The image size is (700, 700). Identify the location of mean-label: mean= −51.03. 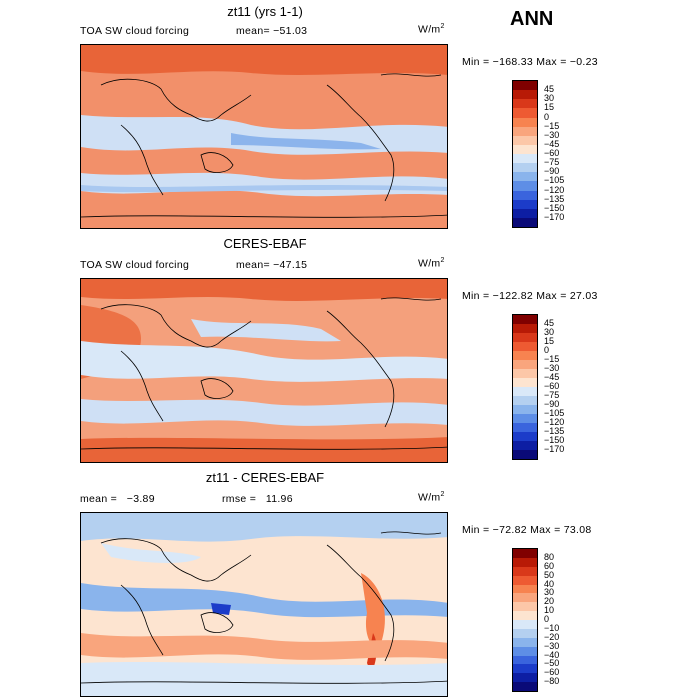
(272, 31).